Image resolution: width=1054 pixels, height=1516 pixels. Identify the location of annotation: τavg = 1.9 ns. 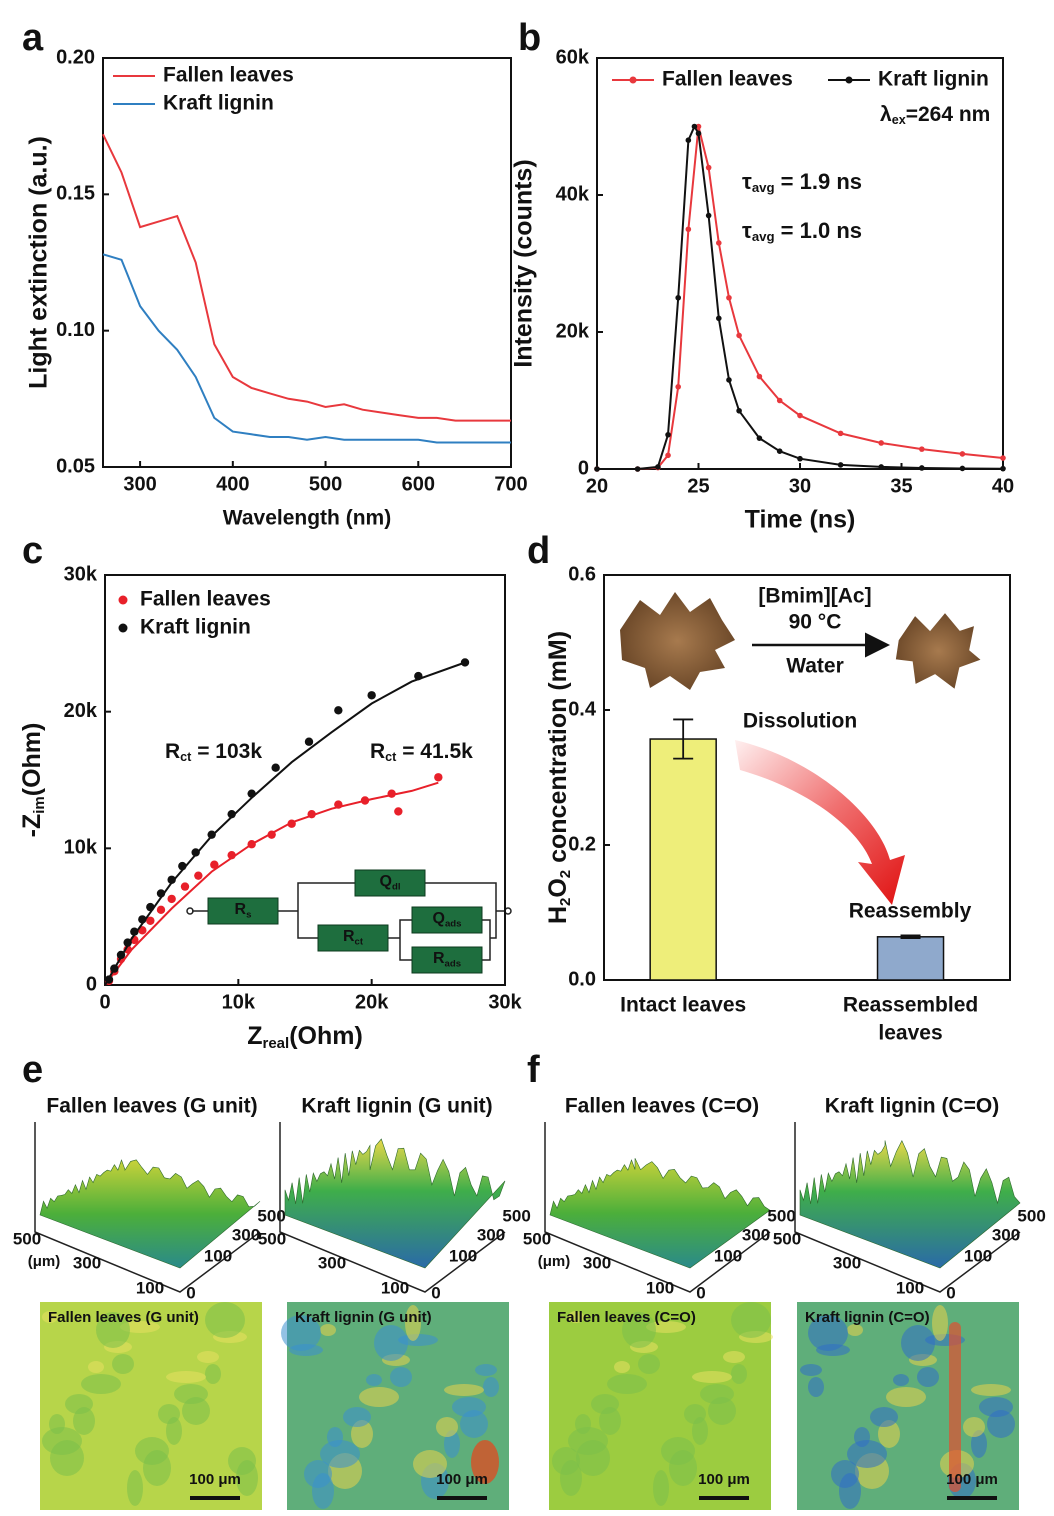
(802, 182).